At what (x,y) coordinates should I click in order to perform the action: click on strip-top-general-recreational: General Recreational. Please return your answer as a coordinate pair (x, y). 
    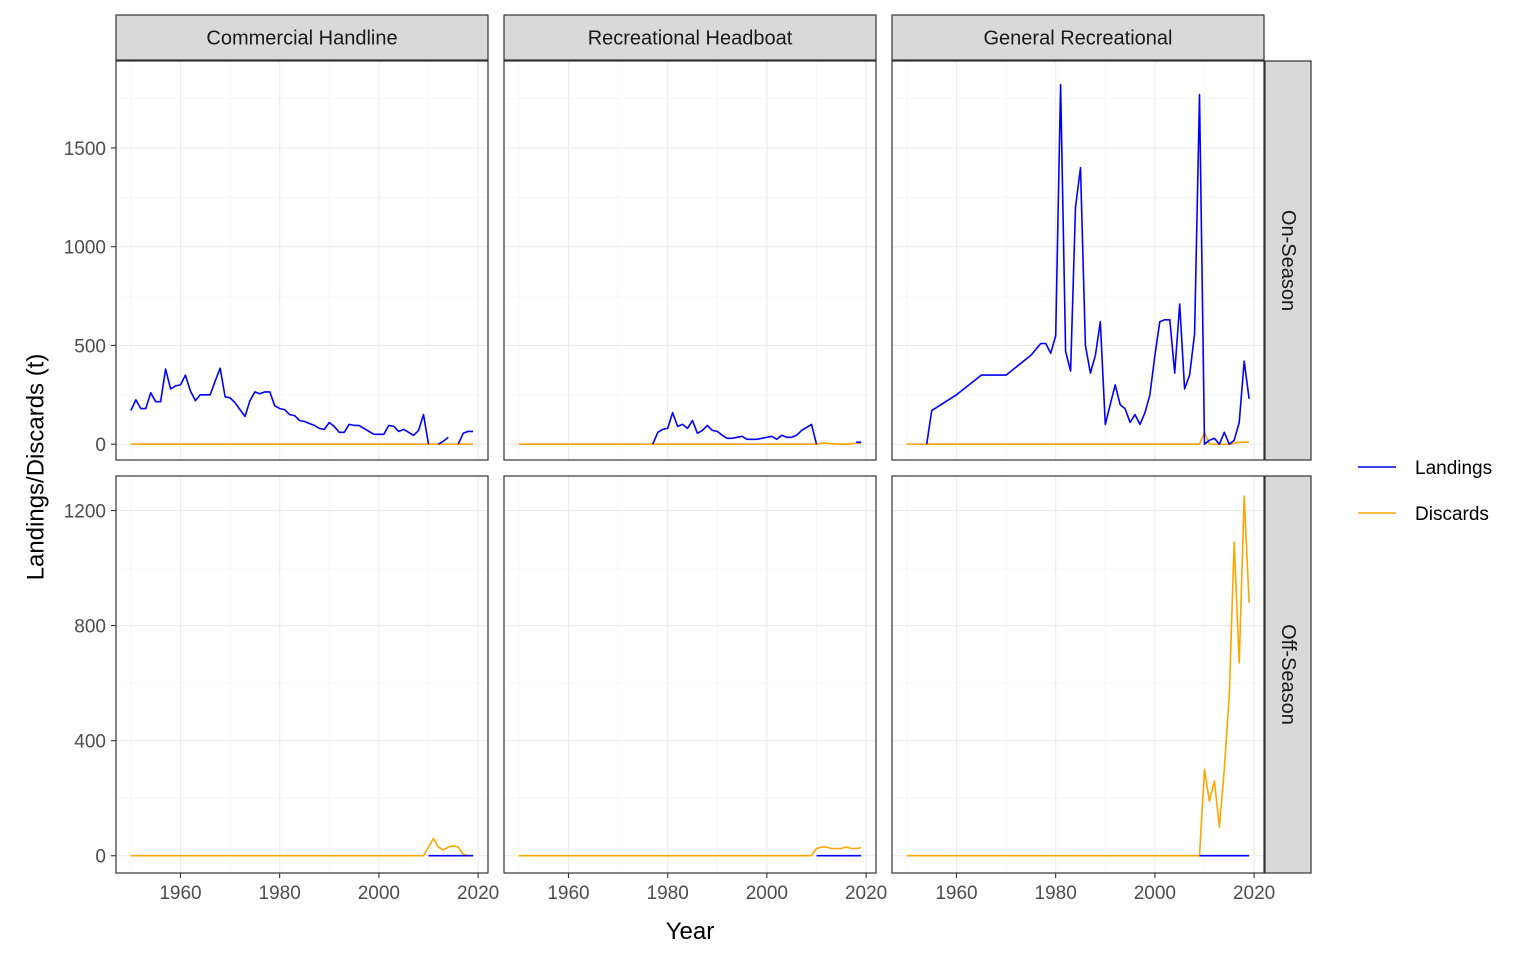
    Looking at the image, I should click on (1078, 37).